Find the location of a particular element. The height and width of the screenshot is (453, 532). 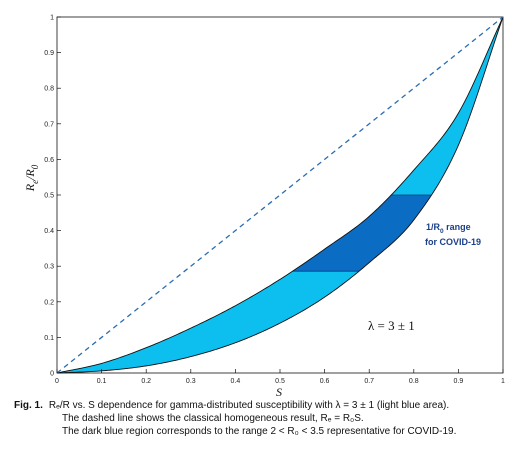

y-tick-label: 0.3 is located at coordinates (49, 267).